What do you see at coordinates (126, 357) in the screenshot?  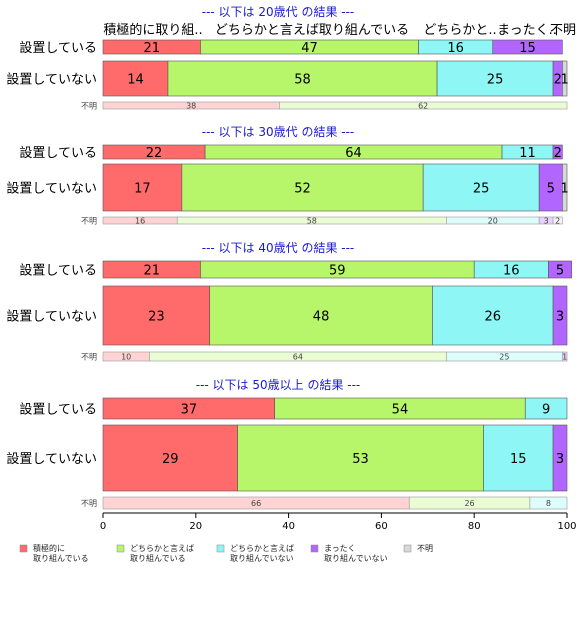 I see `bar-value-label: 10` at bounding box center [126, 357].